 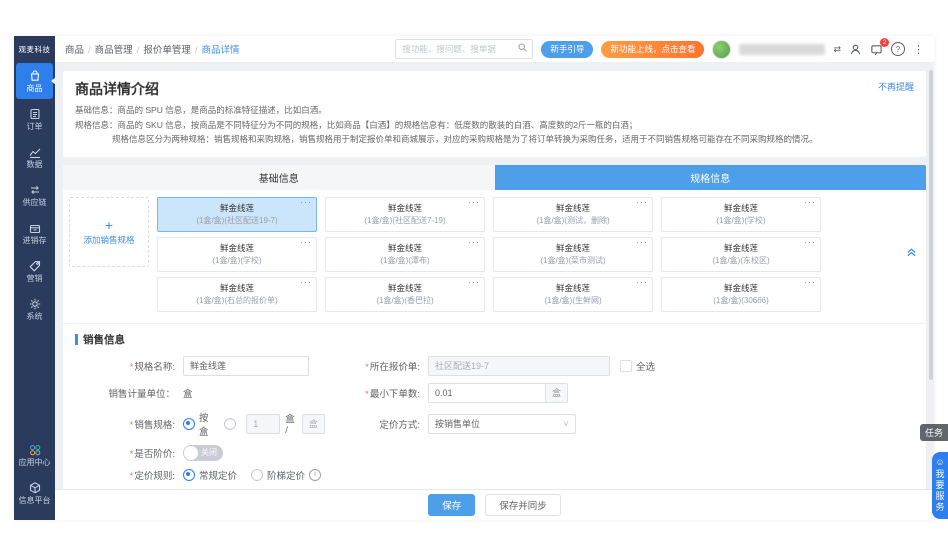 I want to click on spec-card: 鲜金线莲 (1盒/盒)(社区配送7-19), so click(x=405, y=214).